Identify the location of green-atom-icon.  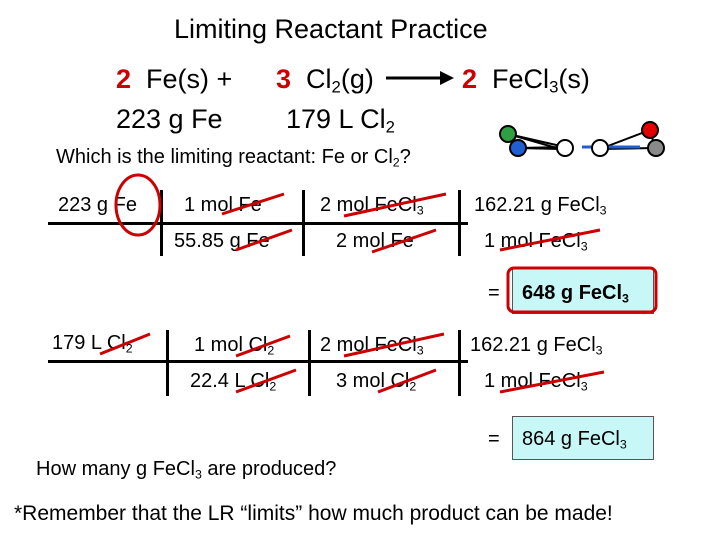
(508, 134).